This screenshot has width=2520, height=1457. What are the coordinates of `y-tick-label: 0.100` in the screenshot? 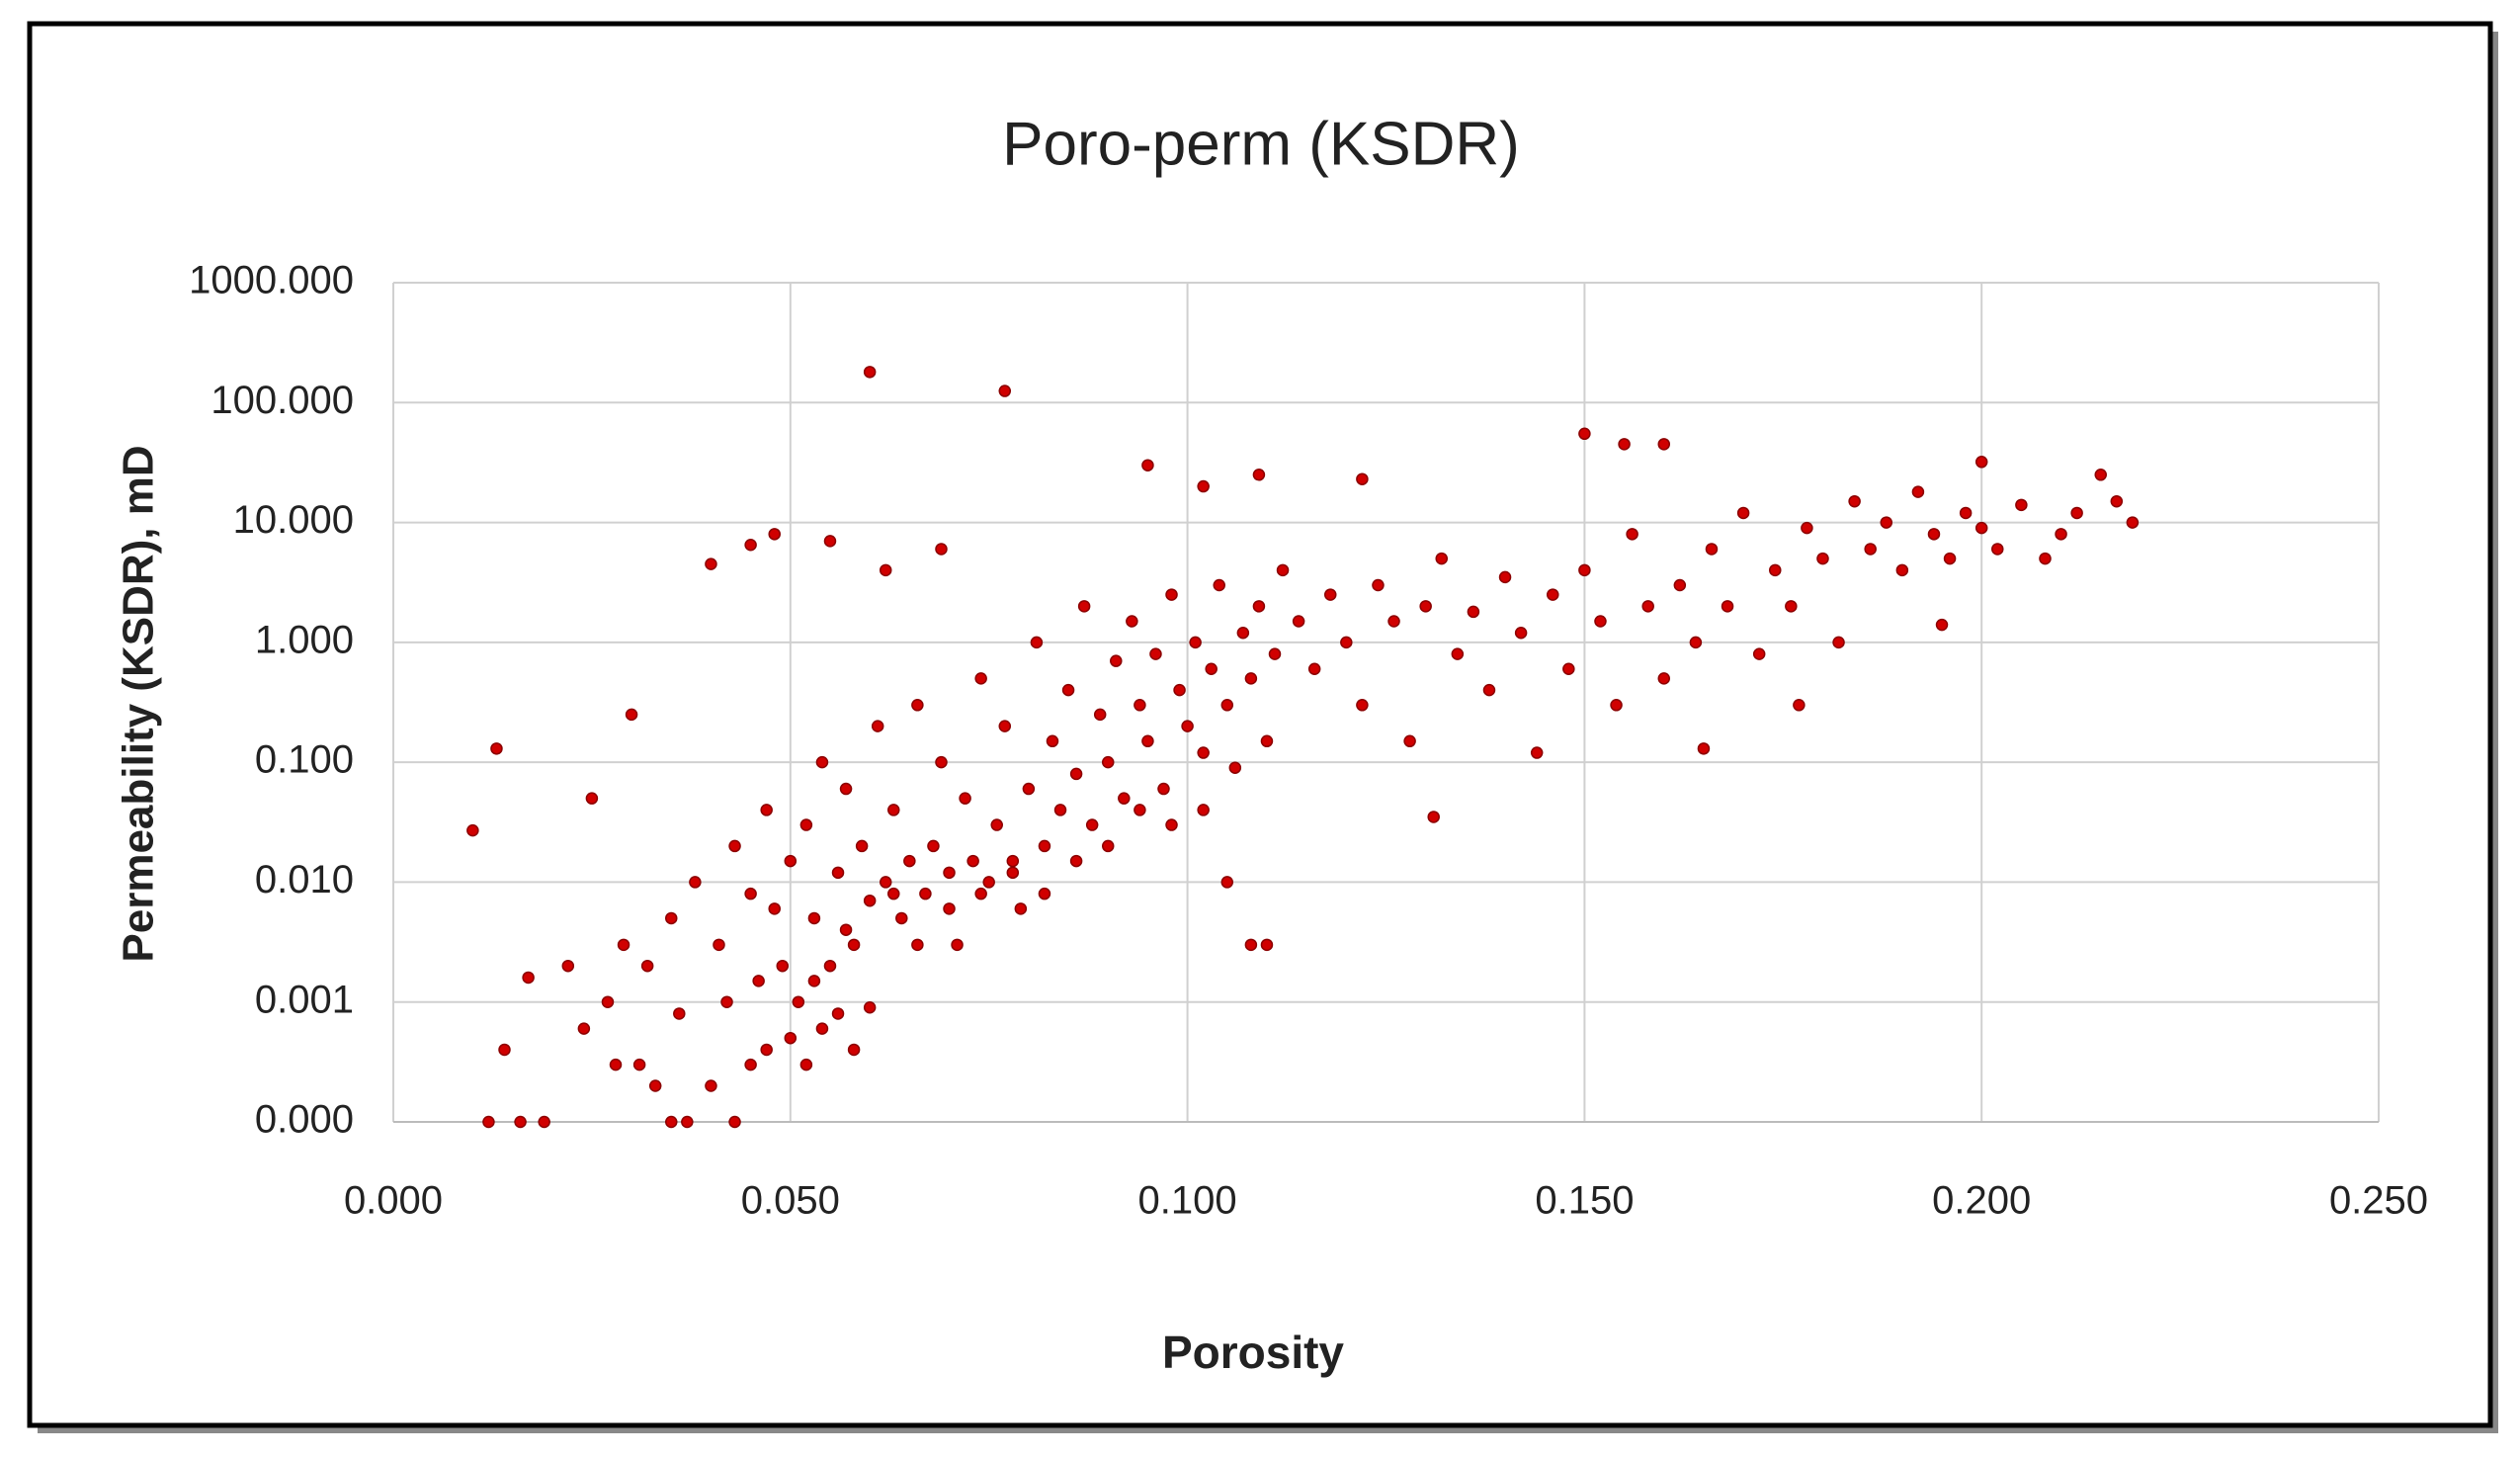 It's located at (304, 760).